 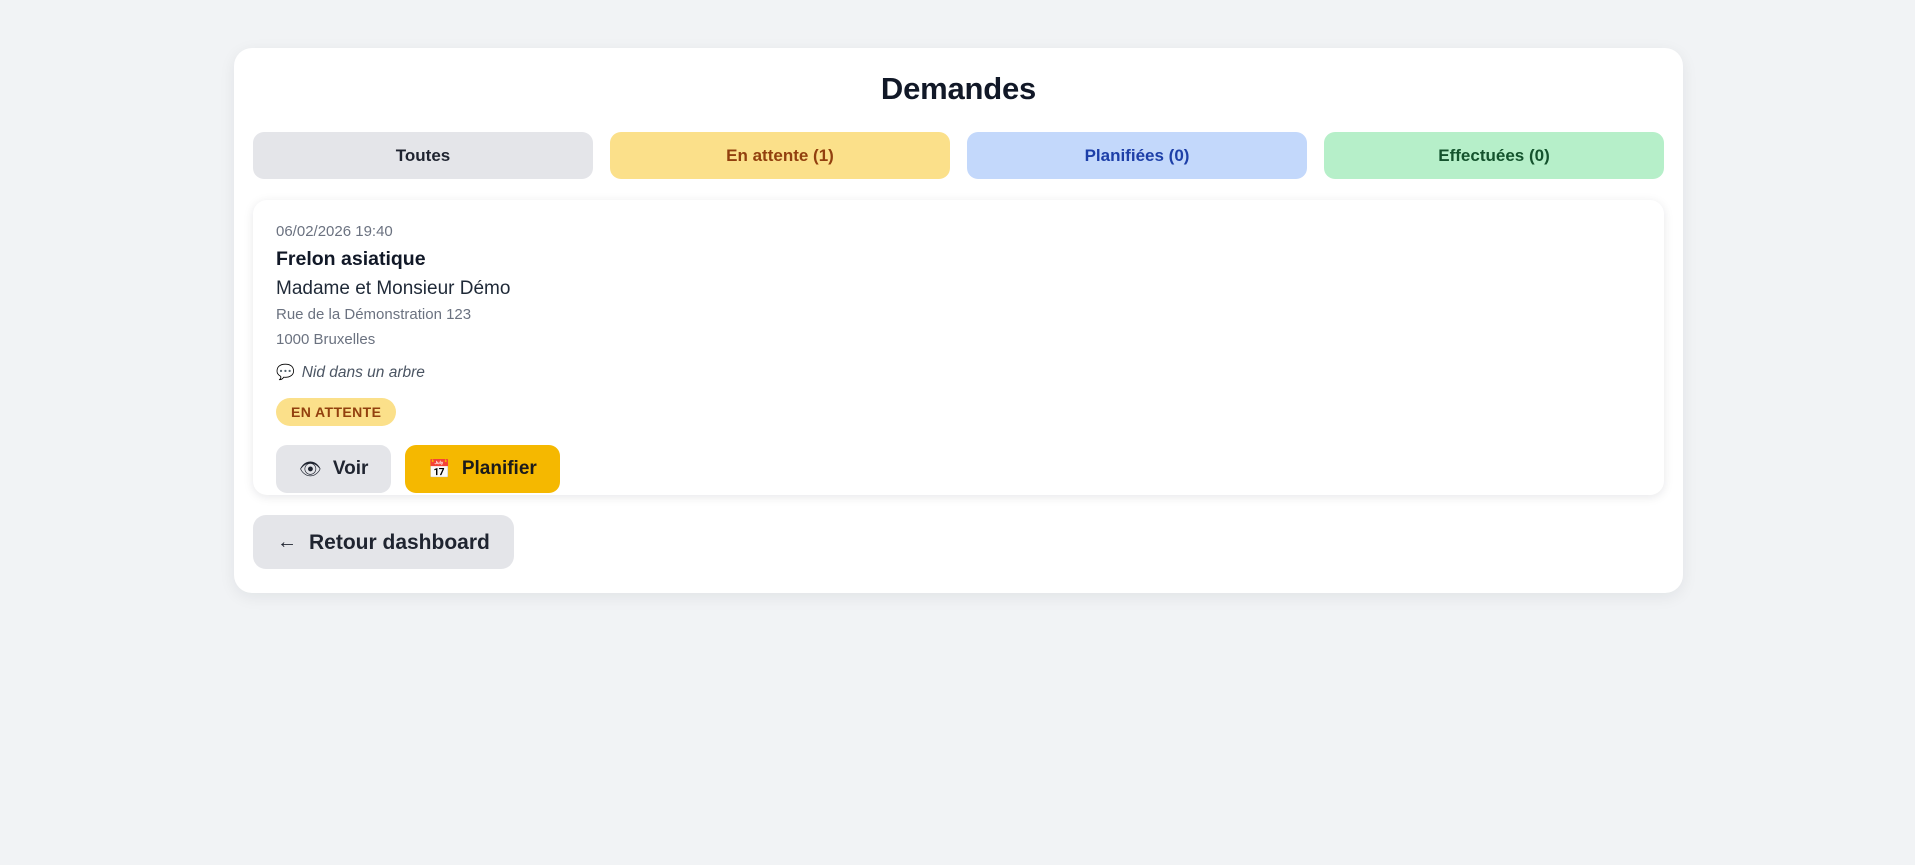 What do you see at coordinates (423, 155) in the screenshot?
I see `tab-toutes: Toutes` at bounding box center [423, 155].